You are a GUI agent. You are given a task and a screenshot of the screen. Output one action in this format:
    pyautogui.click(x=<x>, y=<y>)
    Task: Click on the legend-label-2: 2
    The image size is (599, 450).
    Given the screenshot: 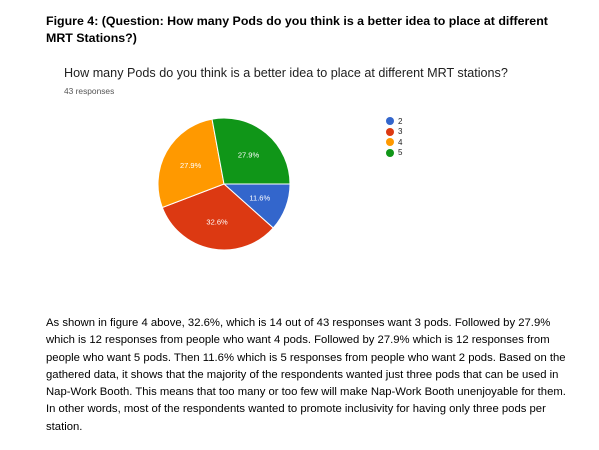 What is the action you would take?
    pyautogui.click(x=400, y=121)
    